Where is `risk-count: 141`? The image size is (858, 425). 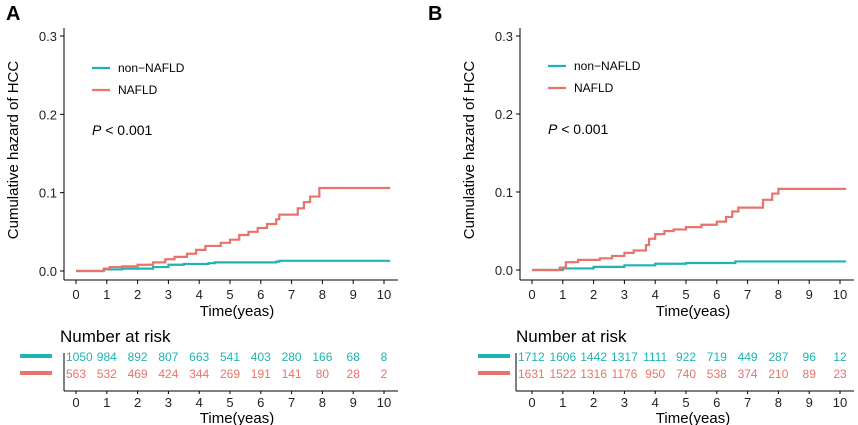 risk-count: 141 is located at coordinates (292, 374).